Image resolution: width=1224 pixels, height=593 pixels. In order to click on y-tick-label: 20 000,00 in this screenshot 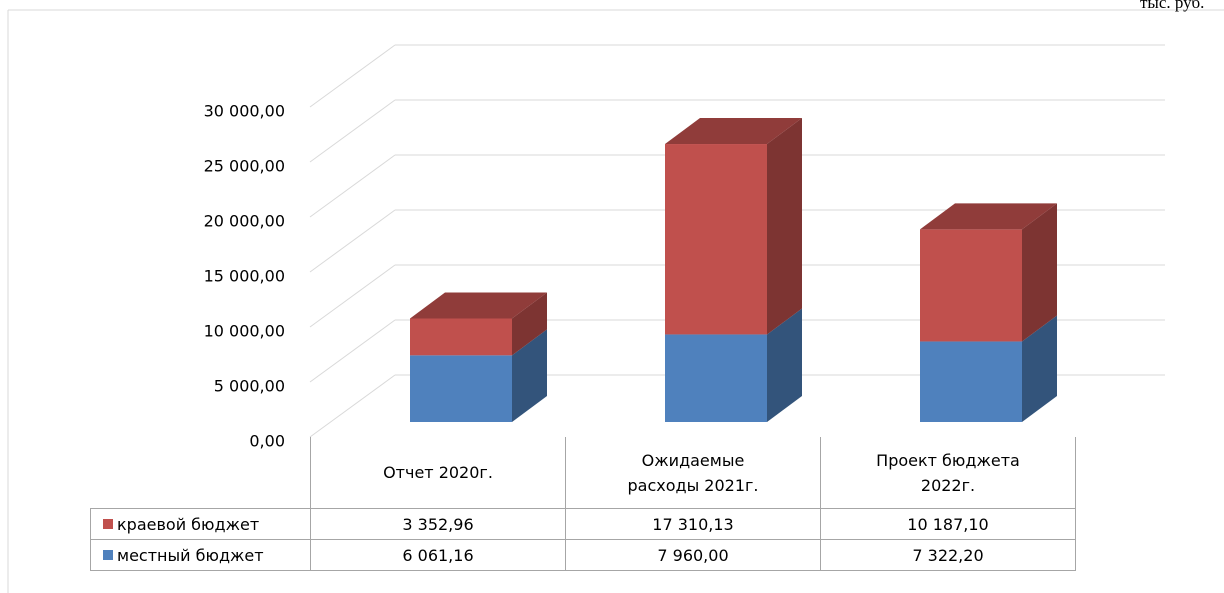, I will do `click(244, 221)`.